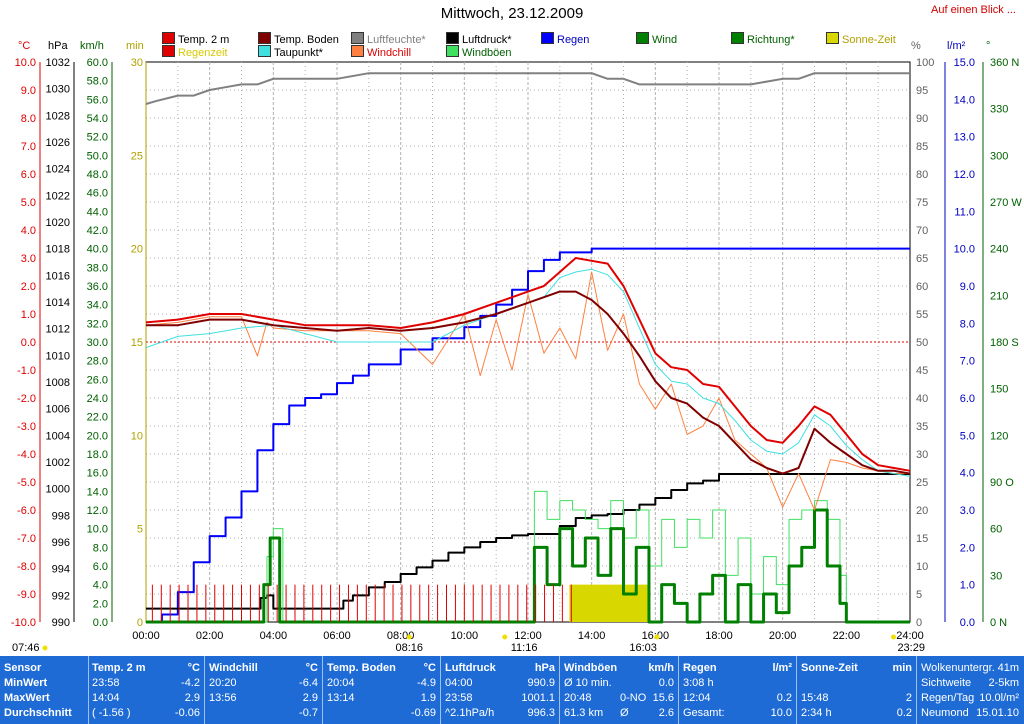 The image size is (1024, 724). What do you see at coordinates (782, 668) in the screenshot?
I see `stat-unit: l/m²` at bounding box center [782, 668].